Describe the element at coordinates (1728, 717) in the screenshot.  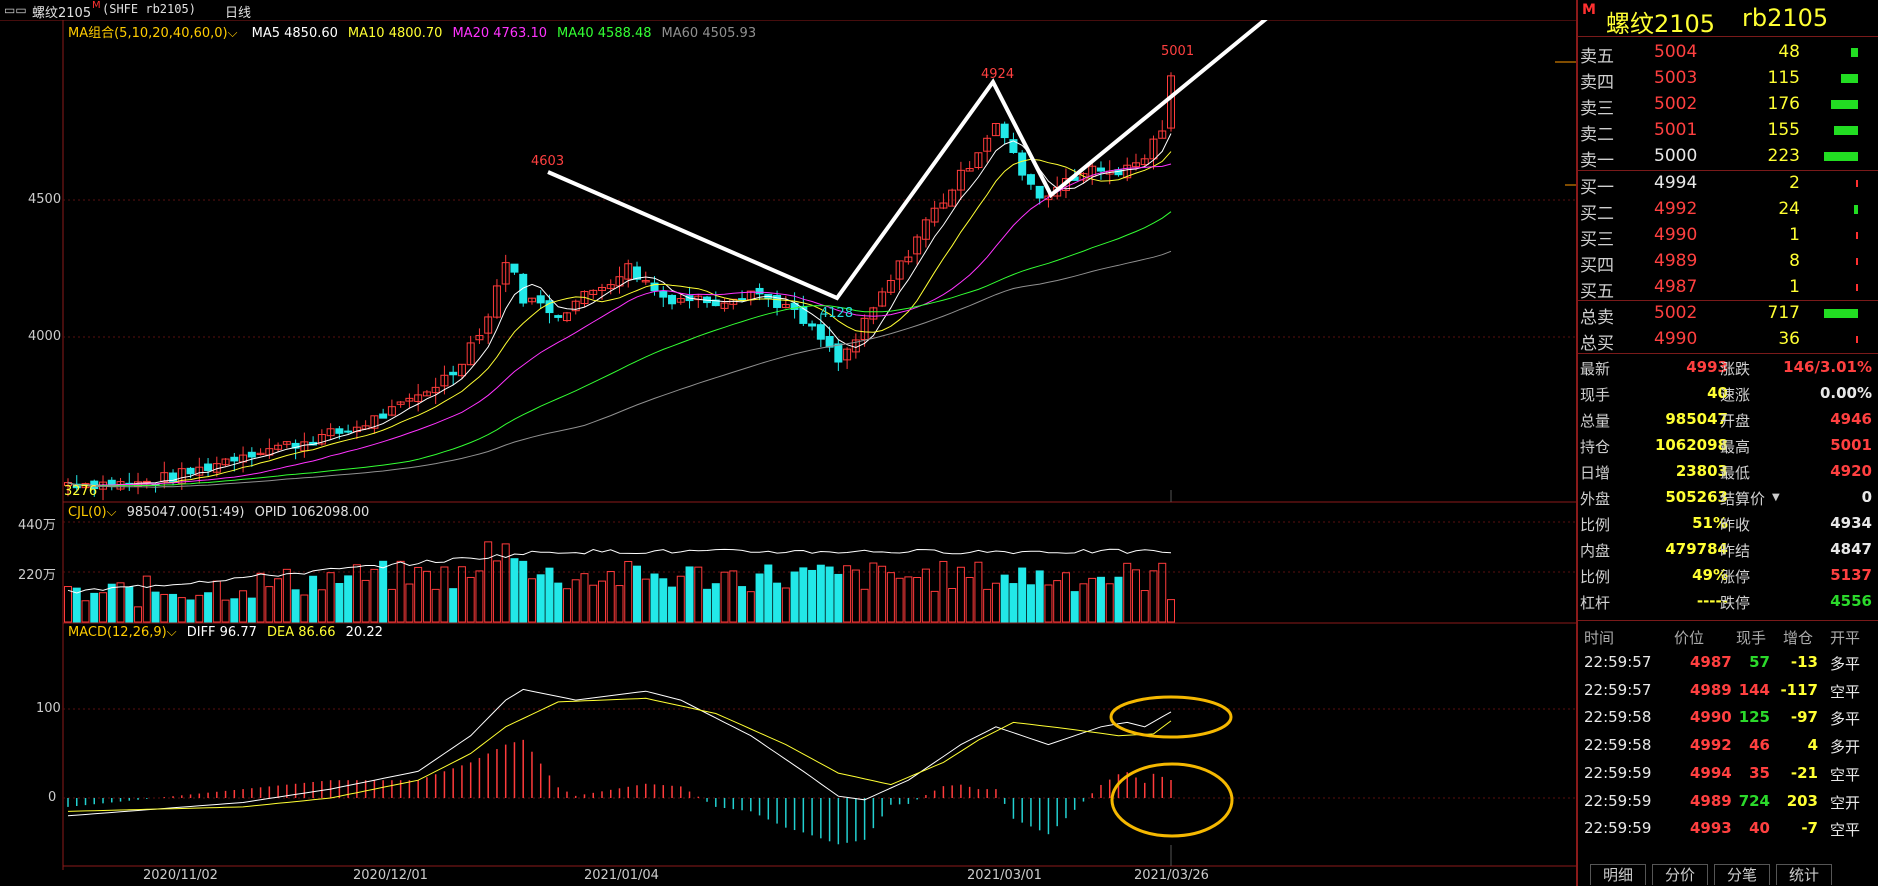
I see `tick-row: 22:59:58 4990 125 -97 多平` at that location.